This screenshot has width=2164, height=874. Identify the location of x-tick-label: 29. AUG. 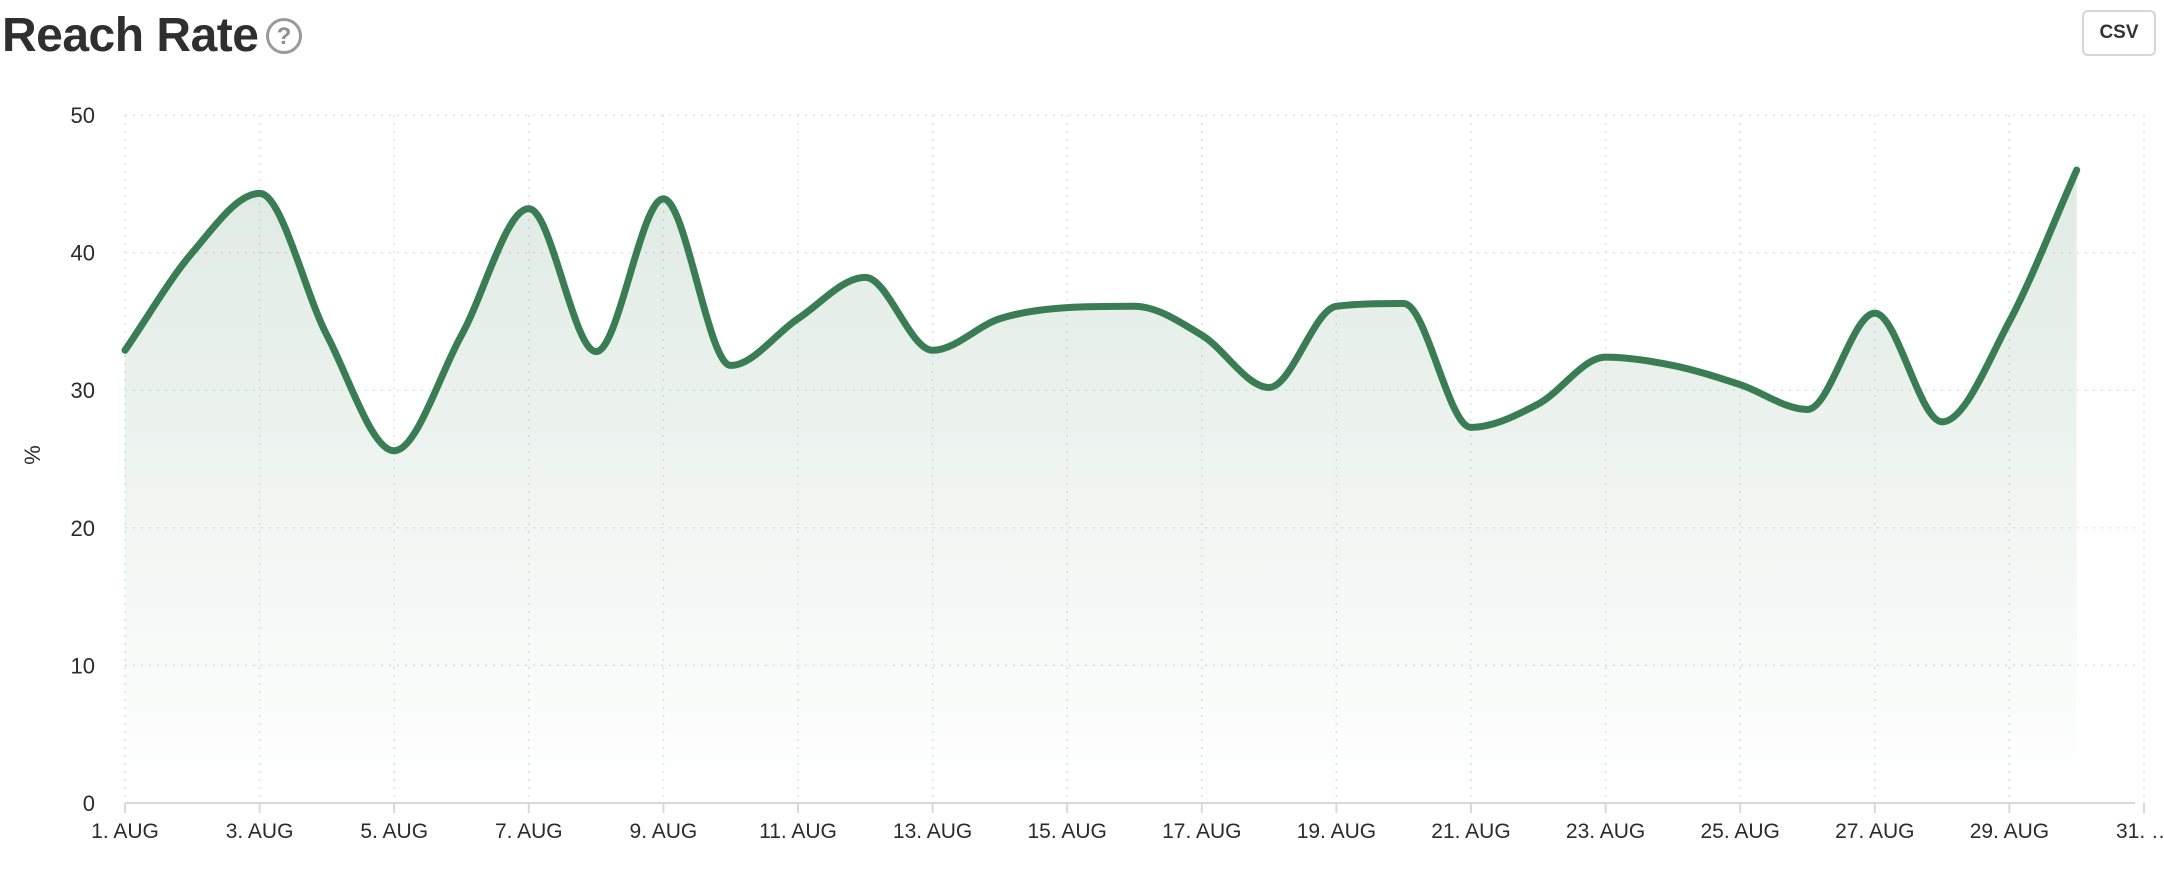
(2009, 831).